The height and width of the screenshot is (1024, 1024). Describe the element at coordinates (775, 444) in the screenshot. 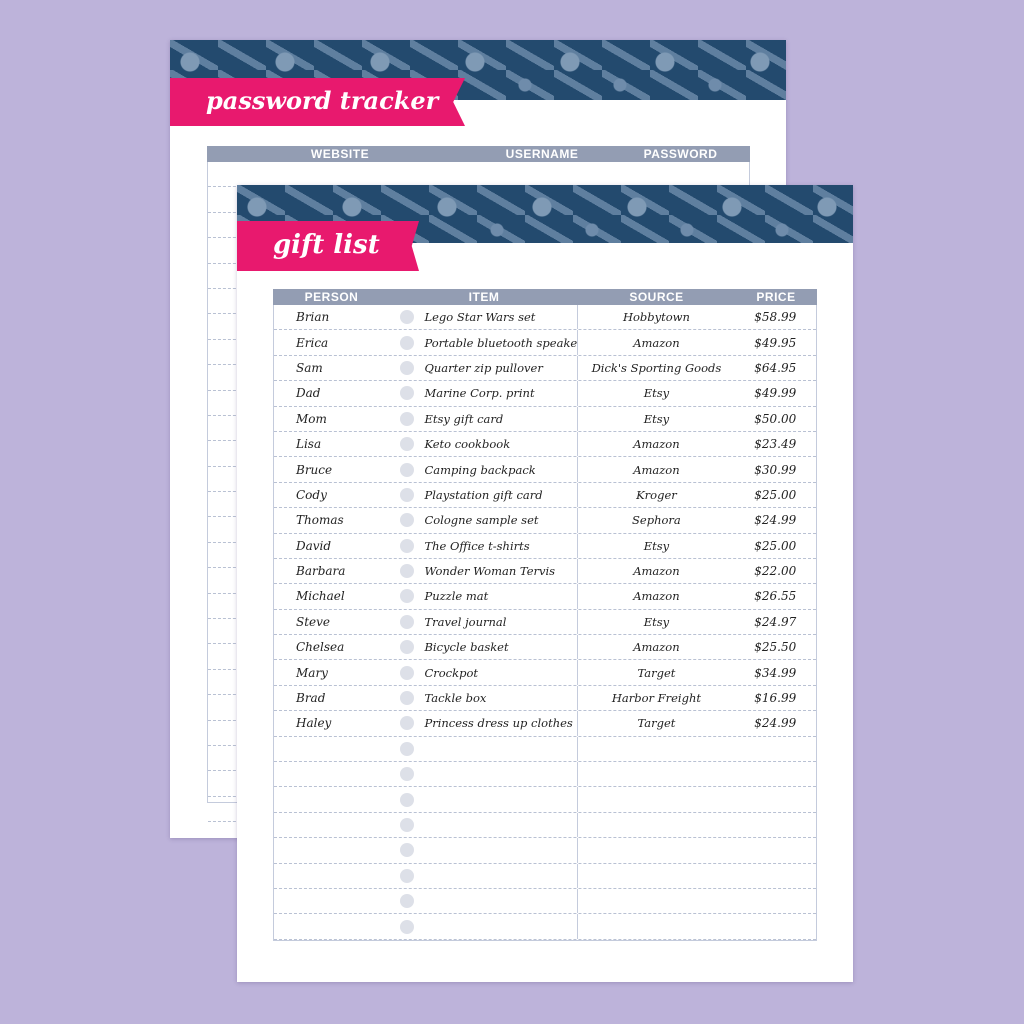

I see `price-cell: $23.49` at that location.